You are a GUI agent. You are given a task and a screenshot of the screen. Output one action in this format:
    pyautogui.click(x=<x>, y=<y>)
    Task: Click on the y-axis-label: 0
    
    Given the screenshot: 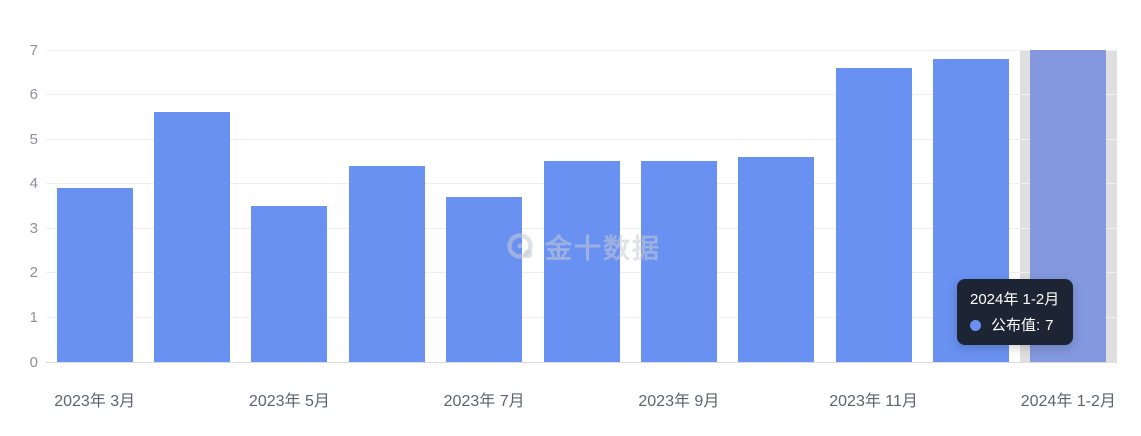 What is the action you would take?
    pyautogui.click(x=33, y=362)
    